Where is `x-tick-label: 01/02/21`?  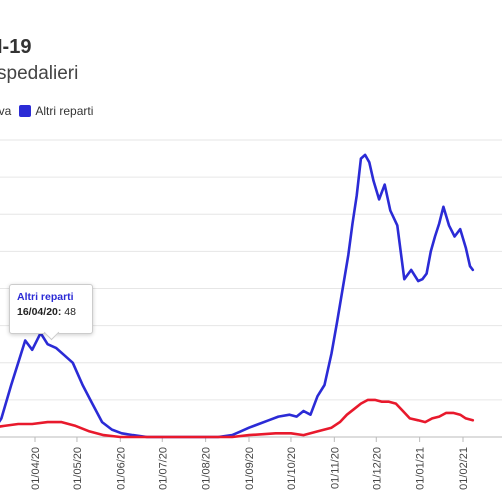 x-tick-label: 01/02/21 is located at coordinates (464, 468).